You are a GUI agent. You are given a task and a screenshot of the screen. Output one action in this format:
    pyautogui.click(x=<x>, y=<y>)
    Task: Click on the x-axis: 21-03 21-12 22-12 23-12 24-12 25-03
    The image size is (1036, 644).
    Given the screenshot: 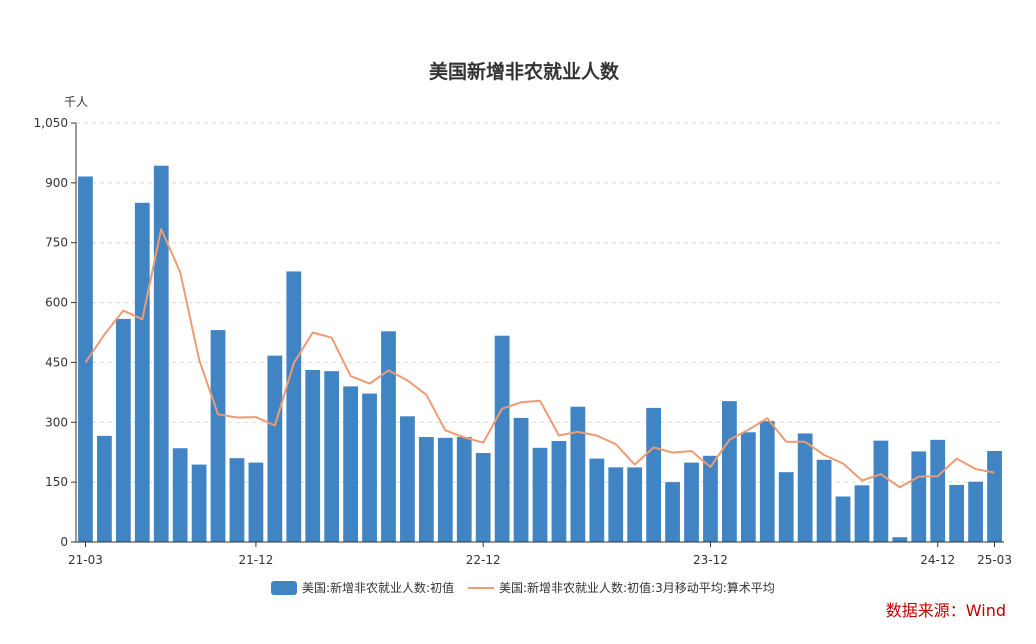 What is the action you would take?
    pyautogui.click(x=540, y=554)
    